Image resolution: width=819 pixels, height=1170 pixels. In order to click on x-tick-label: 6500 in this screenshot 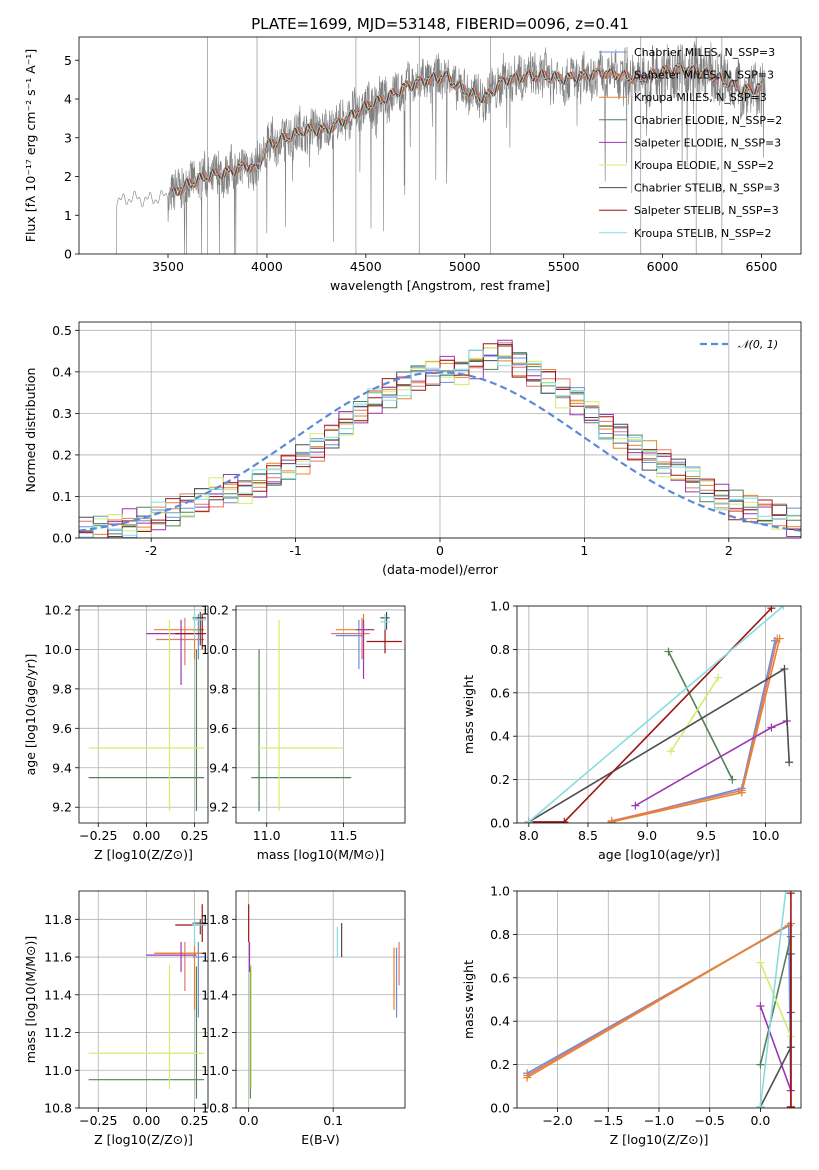, I will do `click(762, 266)`.